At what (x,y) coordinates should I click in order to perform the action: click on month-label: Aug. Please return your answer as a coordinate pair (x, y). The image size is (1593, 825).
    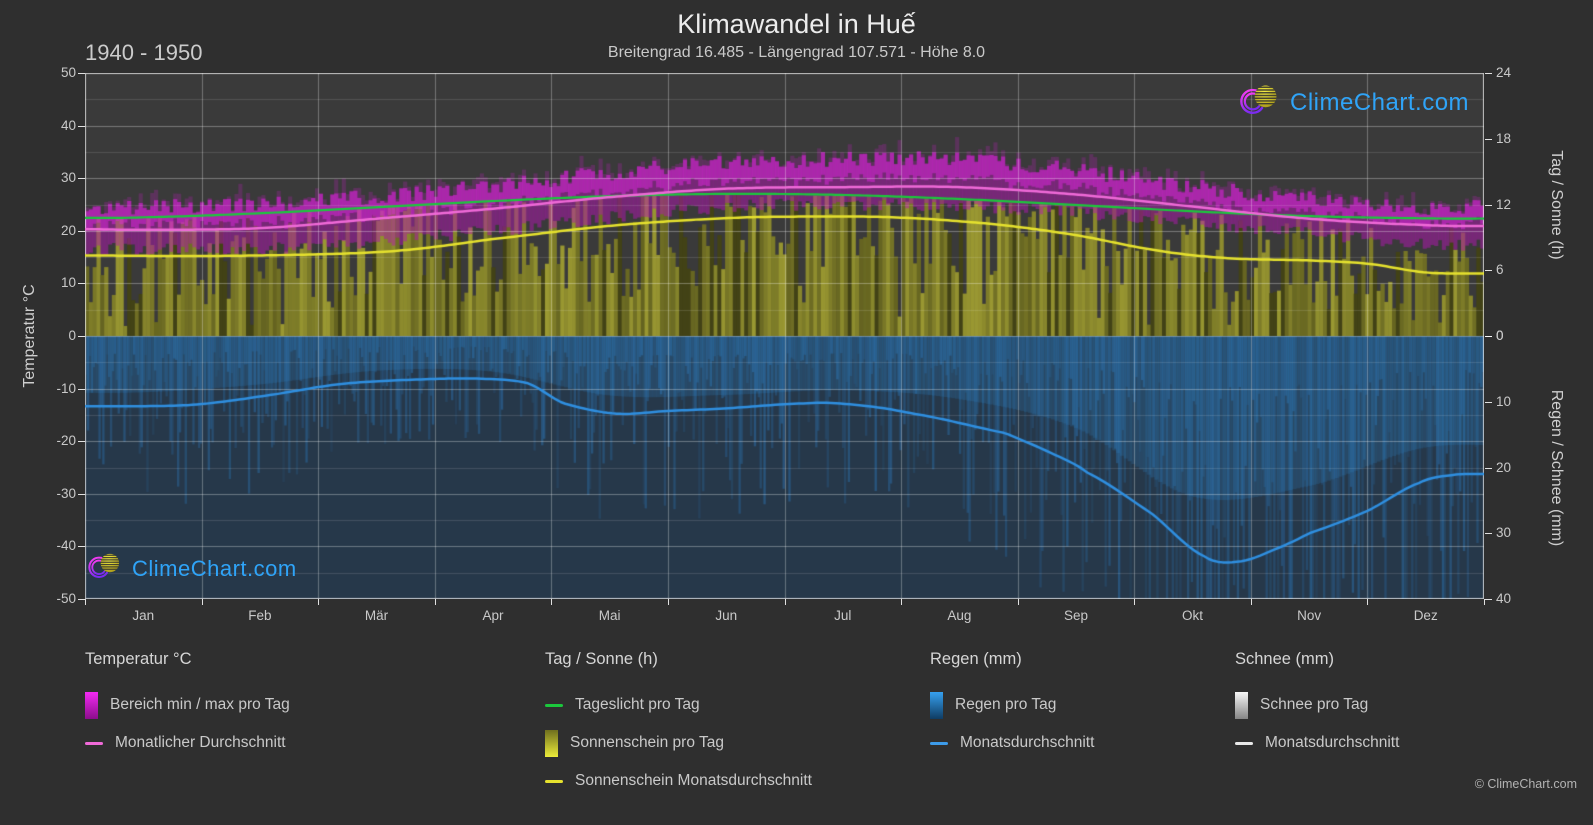
    Looking at the image, I should click on (959, 615).